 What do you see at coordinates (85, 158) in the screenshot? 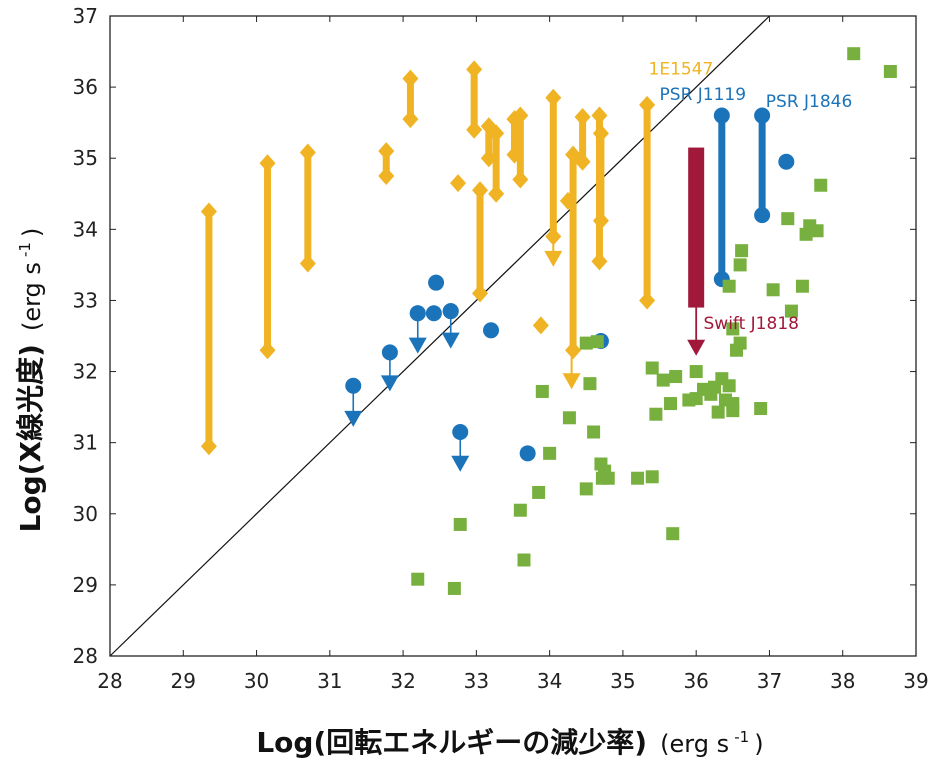
I see `y-tick-label: 35` at bounding box center [85, 158].